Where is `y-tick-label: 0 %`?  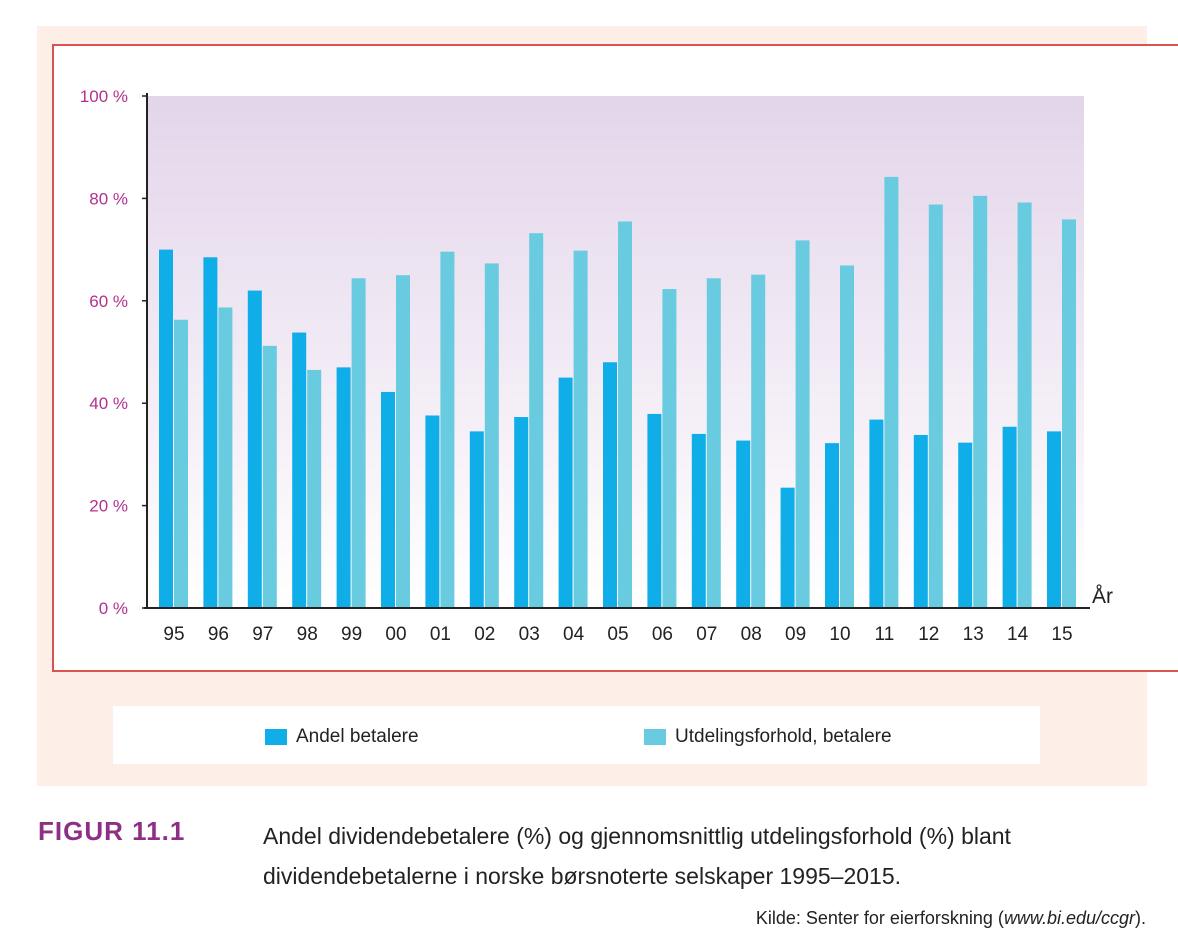
y-tick-label: 0 % is located at coordinates (113, 608).